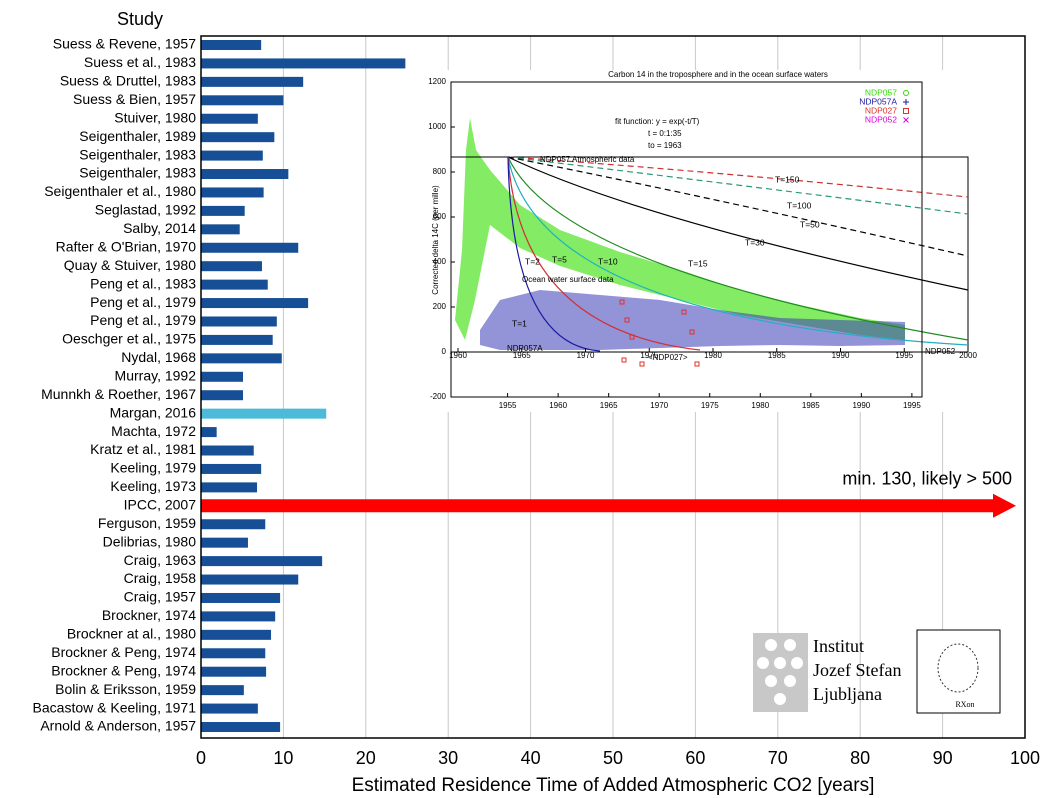 The width and height of the screenshot is (1045, 798). What do you see at coordinates (904, 355) in the screenshot?
I see `inset-x2-tick-label: 1995` at bounding box center [904, 355].